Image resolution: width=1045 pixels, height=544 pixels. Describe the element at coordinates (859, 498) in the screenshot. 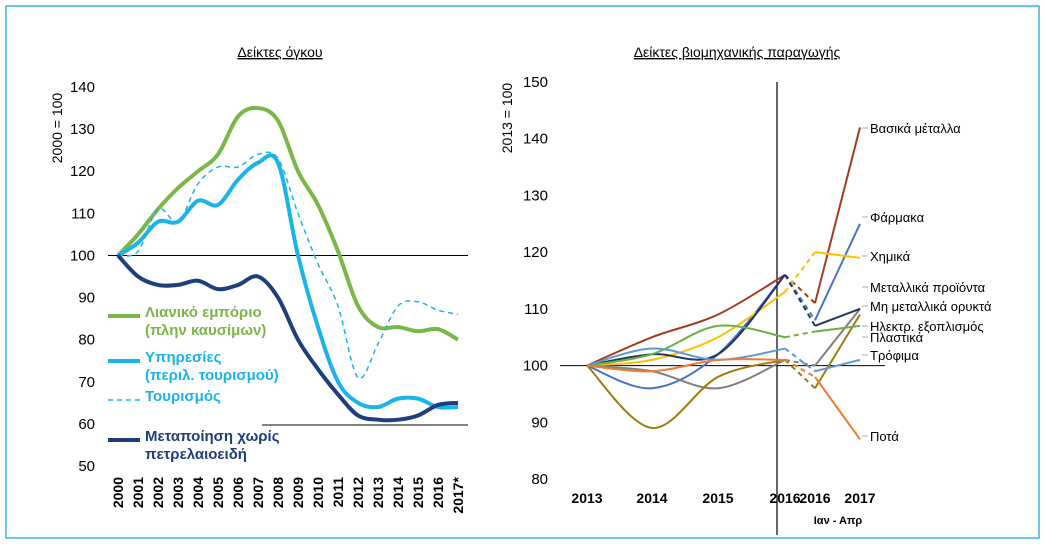

I see `x-tick-label: 2017` at that location.